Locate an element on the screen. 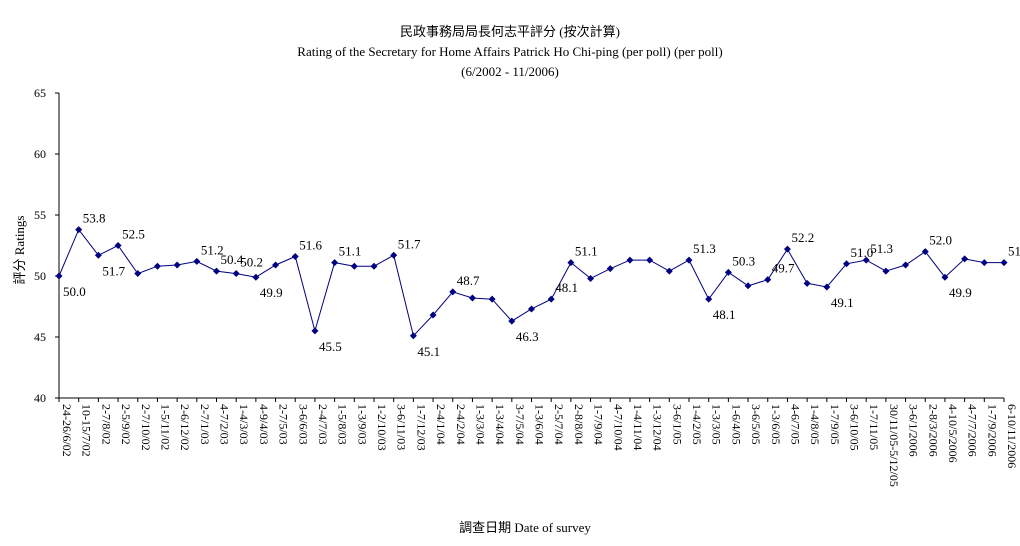 The image size is (1020, 546). y-axis-ticks: 40 45 50 55 60 65 is located at coordinates (46, 245).